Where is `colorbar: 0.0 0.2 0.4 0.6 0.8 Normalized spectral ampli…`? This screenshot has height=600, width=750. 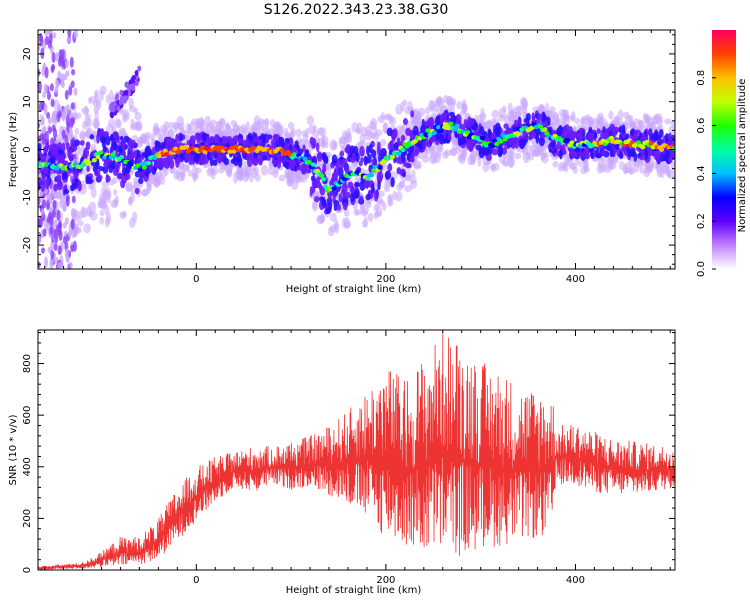 colorbar: 0.0 0.2 0.4 0.6 0.8 Normalized spectral ampli… is located at coordinates (722, 153).